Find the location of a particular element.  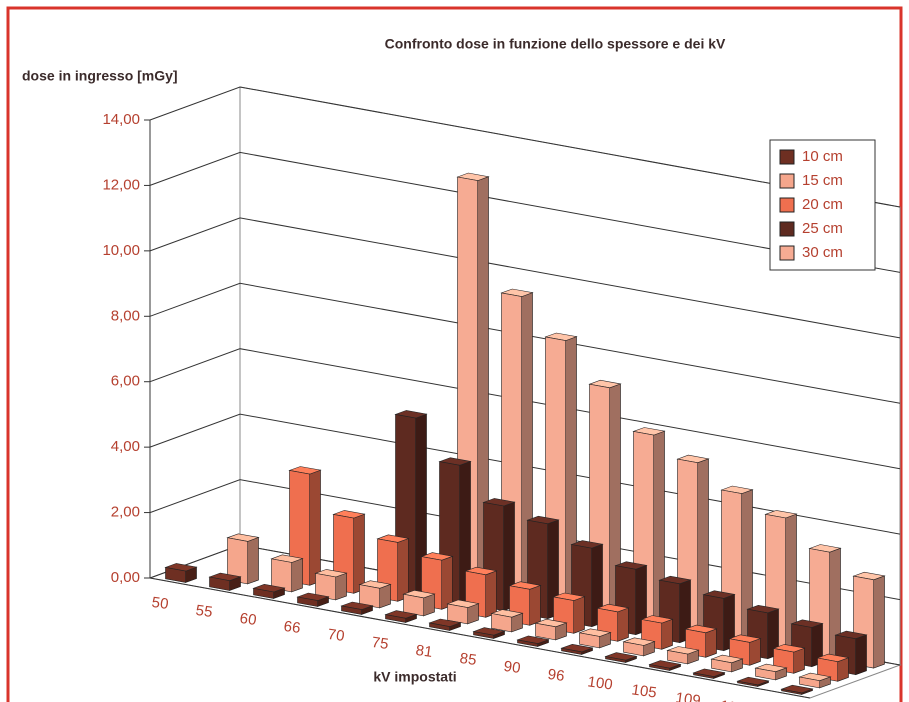

y-tick-label: 10,00 is located at coordinates (121, 250).